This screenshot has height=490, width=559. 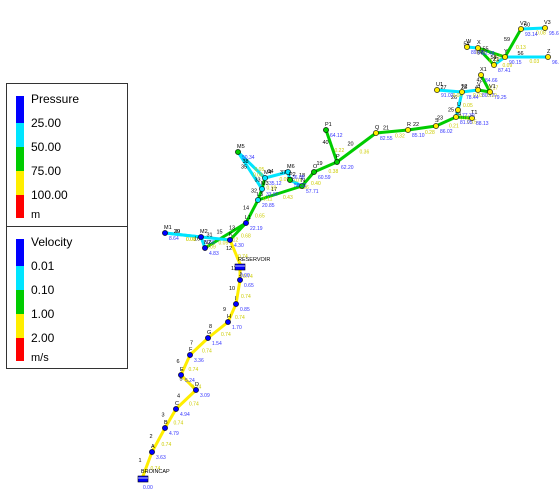 What do you see at coordinates (444, 88) in the screenshot?
I see `pipe-label-27: 27` at bounding box center [444, 88].